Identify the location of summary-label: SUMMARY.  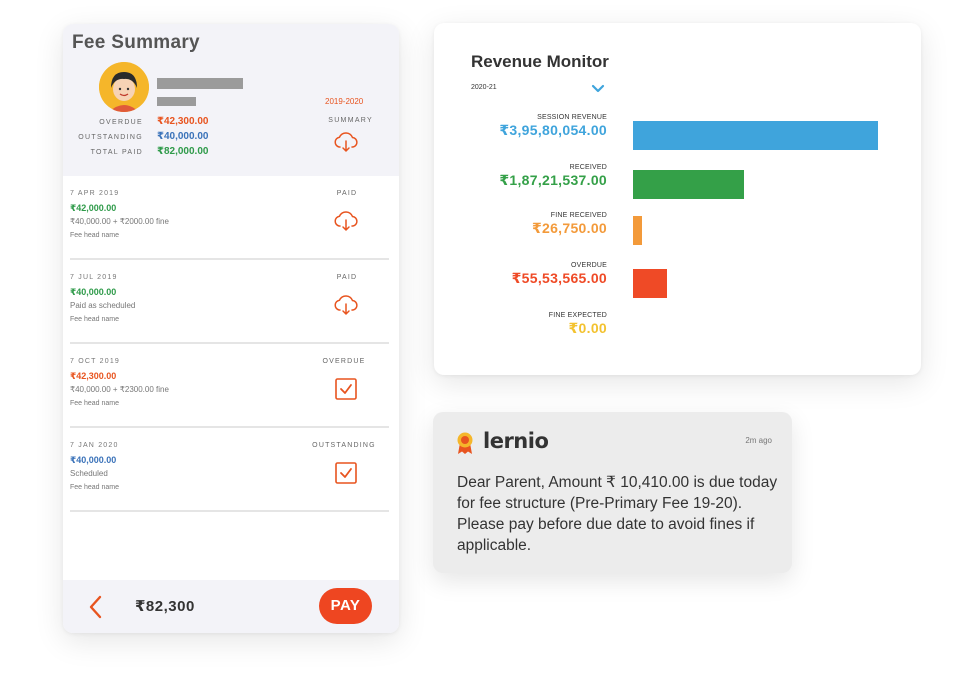
(350, 120).